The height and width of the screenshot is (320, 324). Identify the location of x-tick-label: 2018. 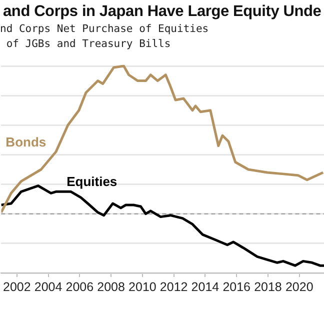
(268, 287).